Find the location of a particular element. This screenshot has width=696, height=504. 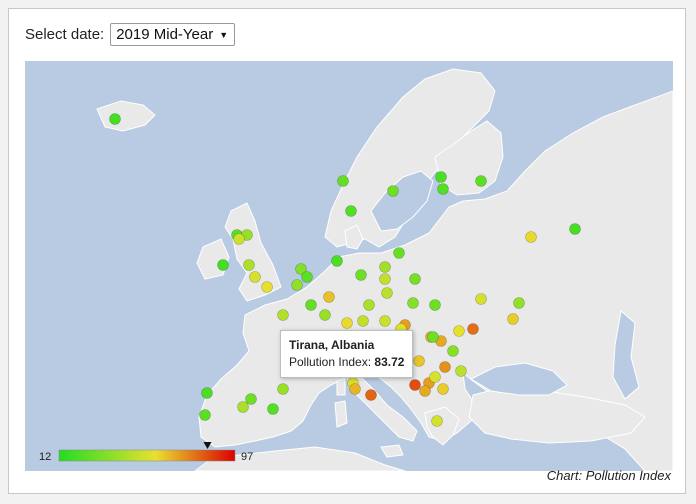

corsica-shape is located at coordinates (341, 387).